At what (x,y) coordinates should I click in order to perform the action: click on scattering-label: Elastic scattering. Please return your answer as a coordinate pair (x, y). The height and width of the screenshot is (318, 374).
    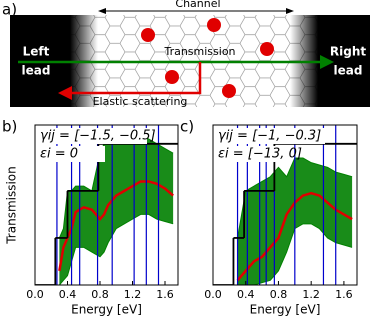
    Looking at the image, I should click on (140, 101).